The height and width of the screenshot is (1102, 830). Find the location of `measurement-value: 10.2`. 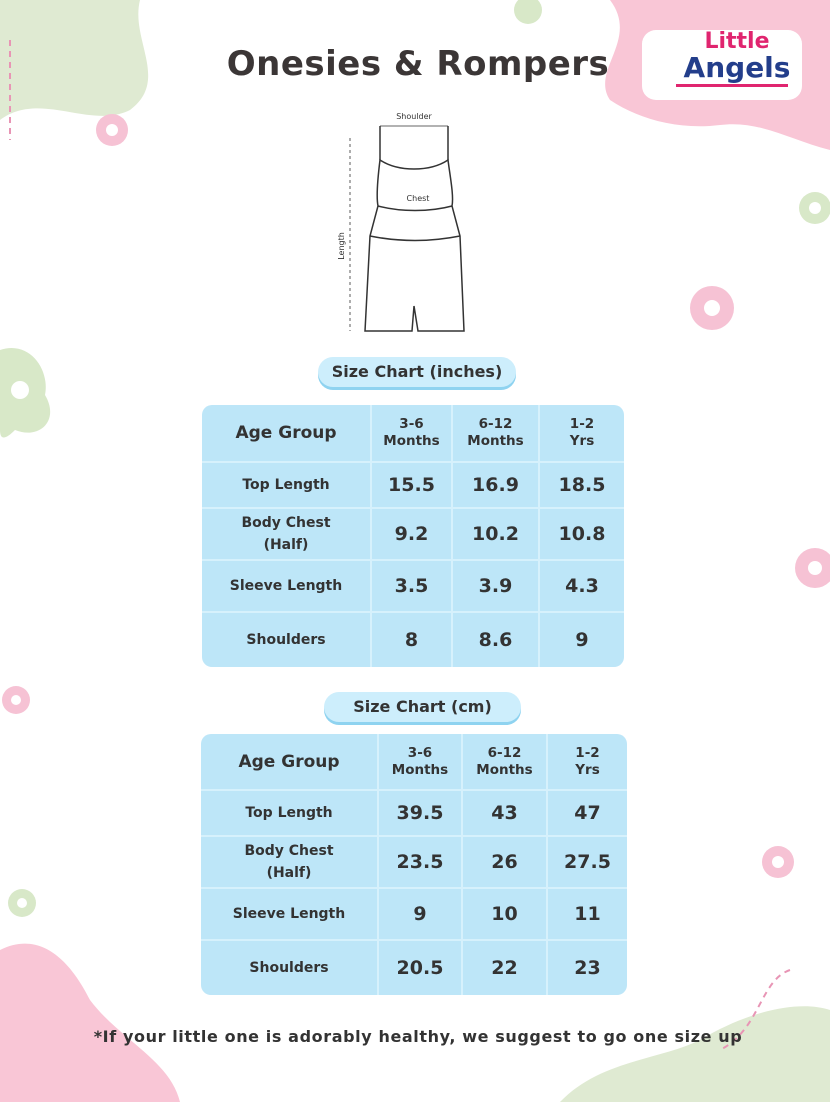

measurement-value: 10.2 is located at coordinates (495, 534).